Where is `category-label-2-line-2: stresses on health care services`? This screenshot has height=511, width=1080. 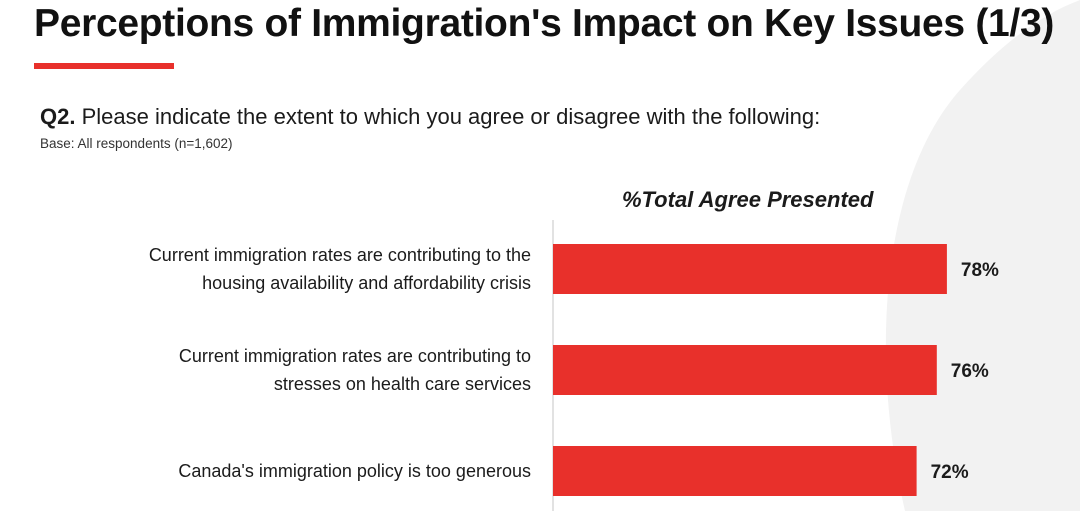 category-label-2-line-2: stresses on health care services is located at coordinates (402, 384).